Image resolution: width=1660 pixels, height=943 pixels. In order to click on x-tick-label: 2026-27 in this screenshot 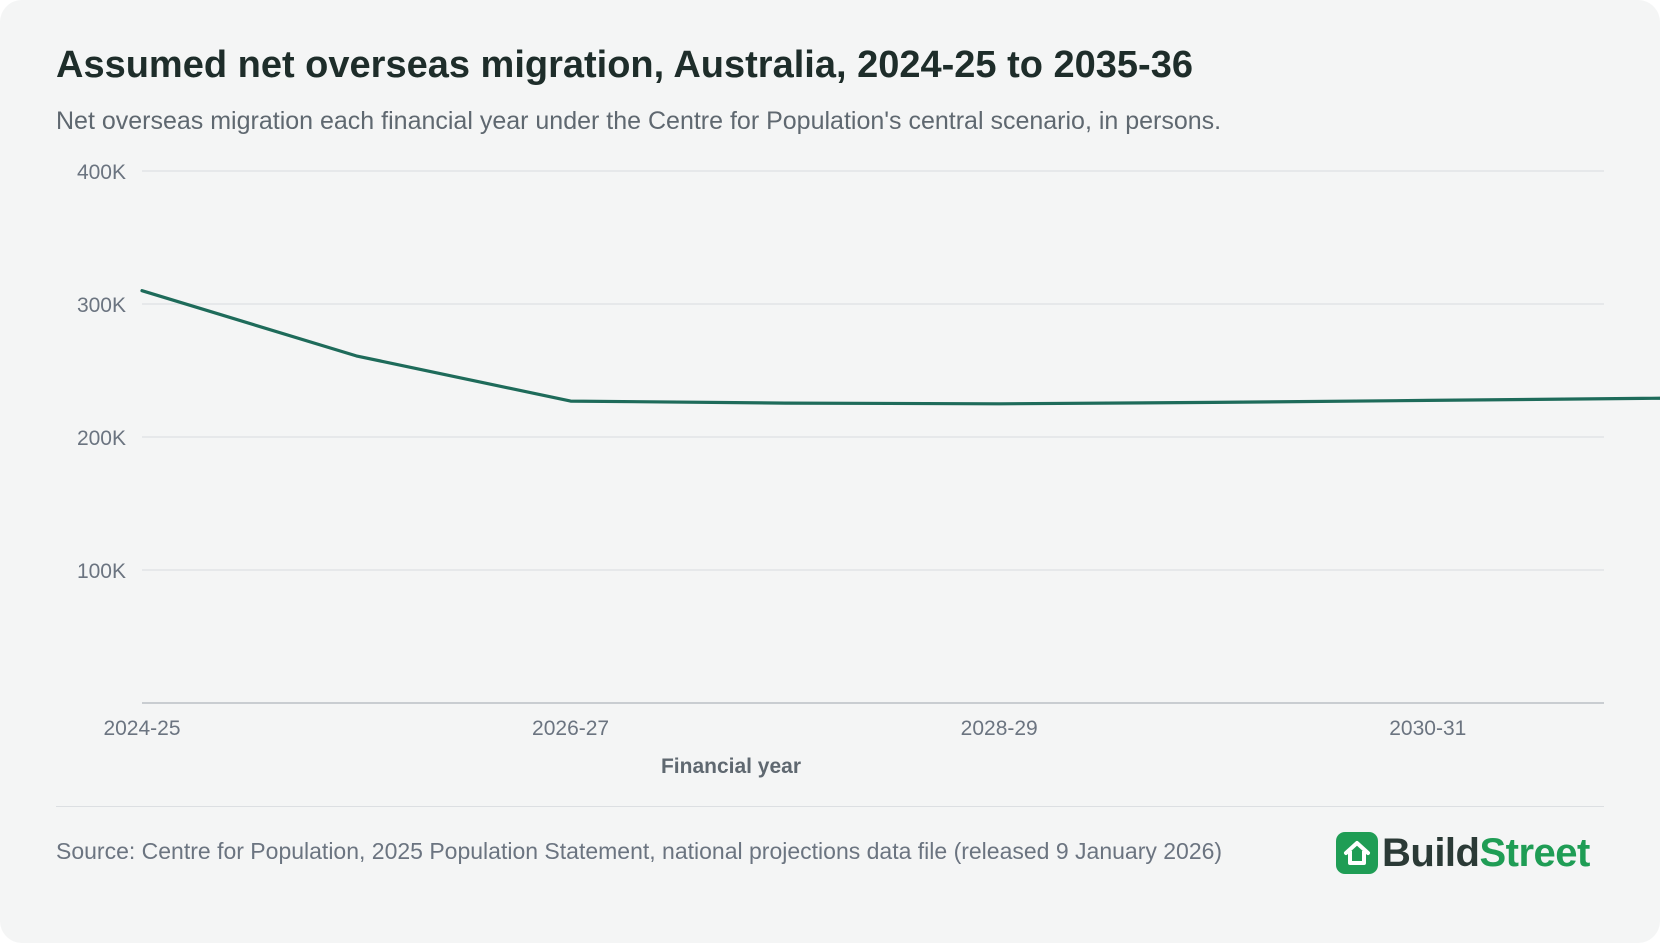, I will do `click(570, 728)`.